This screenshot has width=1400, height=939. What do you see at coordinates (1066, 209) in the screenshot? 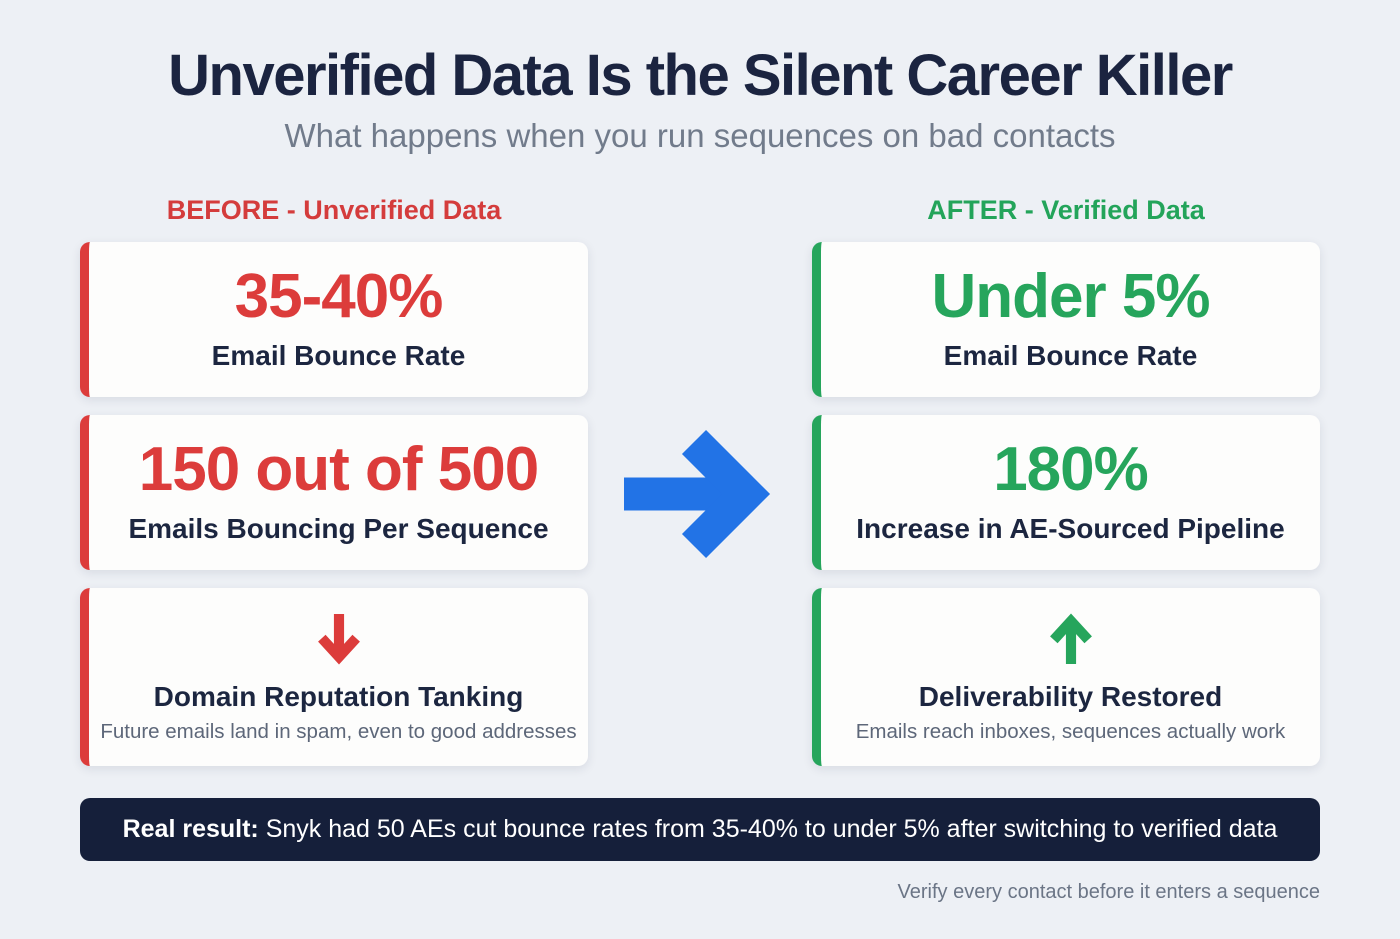
I see `after-column-header: AFTER - Verified Data` at bounding box center [1066, 209].